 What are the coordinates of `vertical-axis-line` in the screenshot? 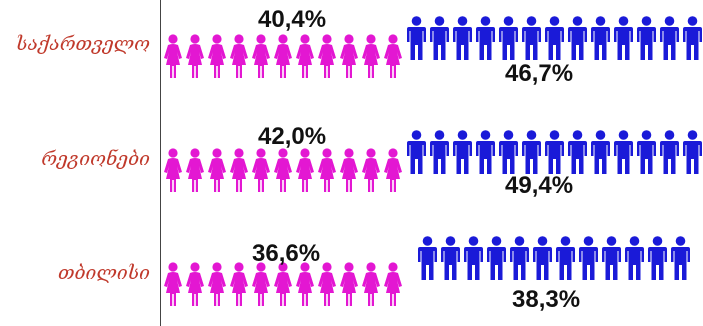 It's located at (160, 163).